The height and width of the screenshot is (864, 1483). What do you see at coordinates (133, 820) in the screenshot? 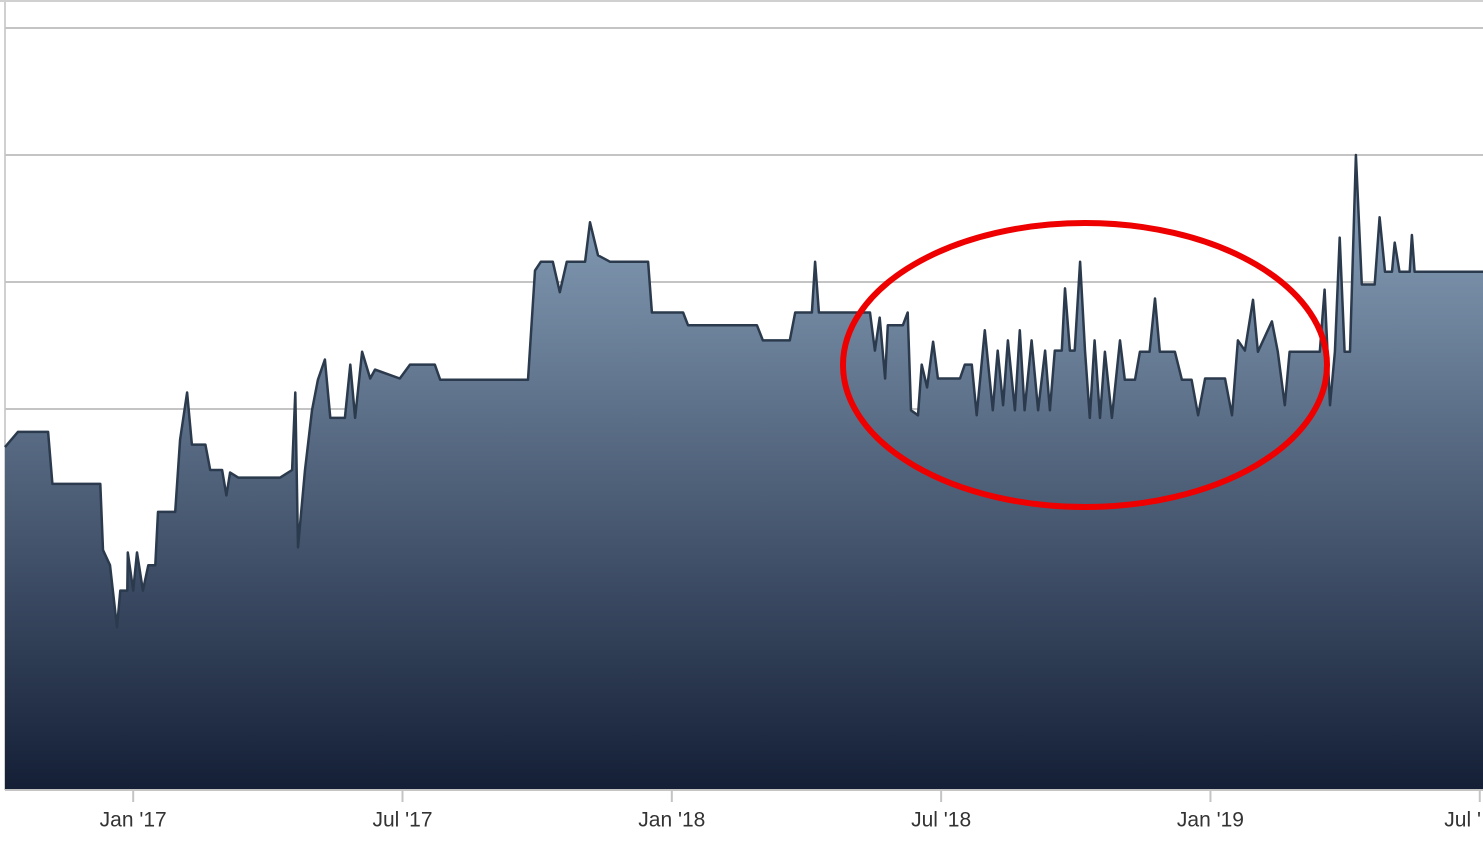
I see `x-tick-label: Jan '17` at bounding box center [133, 820].